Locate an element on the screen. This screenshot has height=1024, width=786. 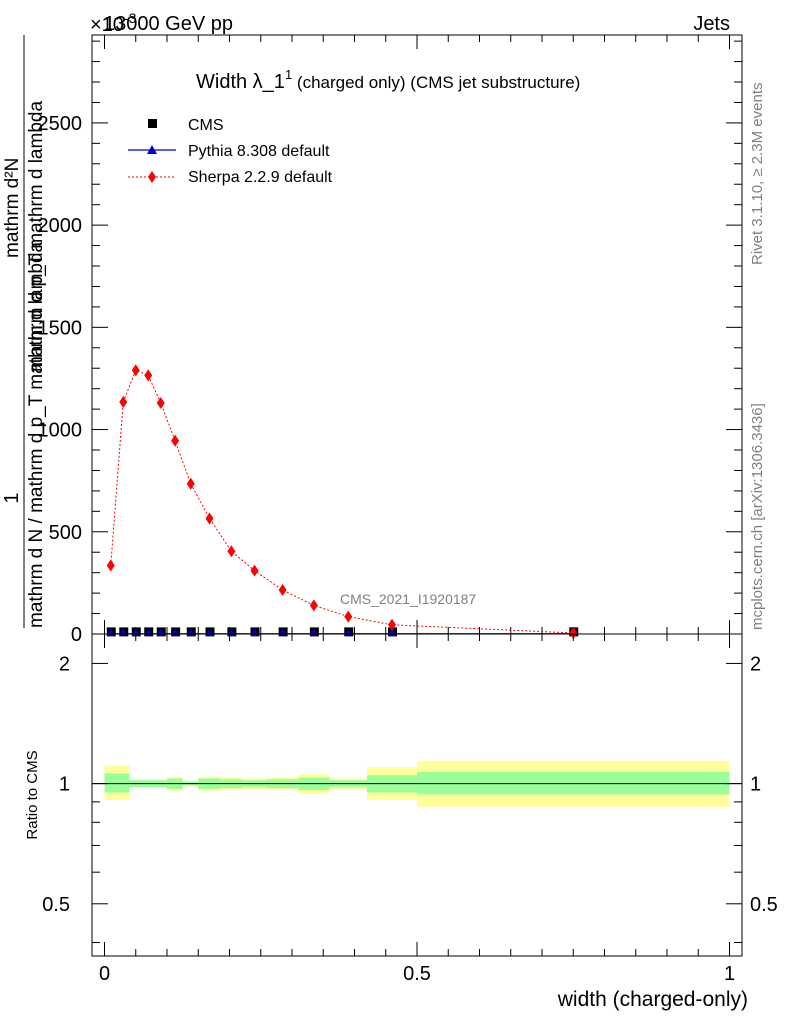
svg-text: mathrm d²N is located at coordinates (12, 208).